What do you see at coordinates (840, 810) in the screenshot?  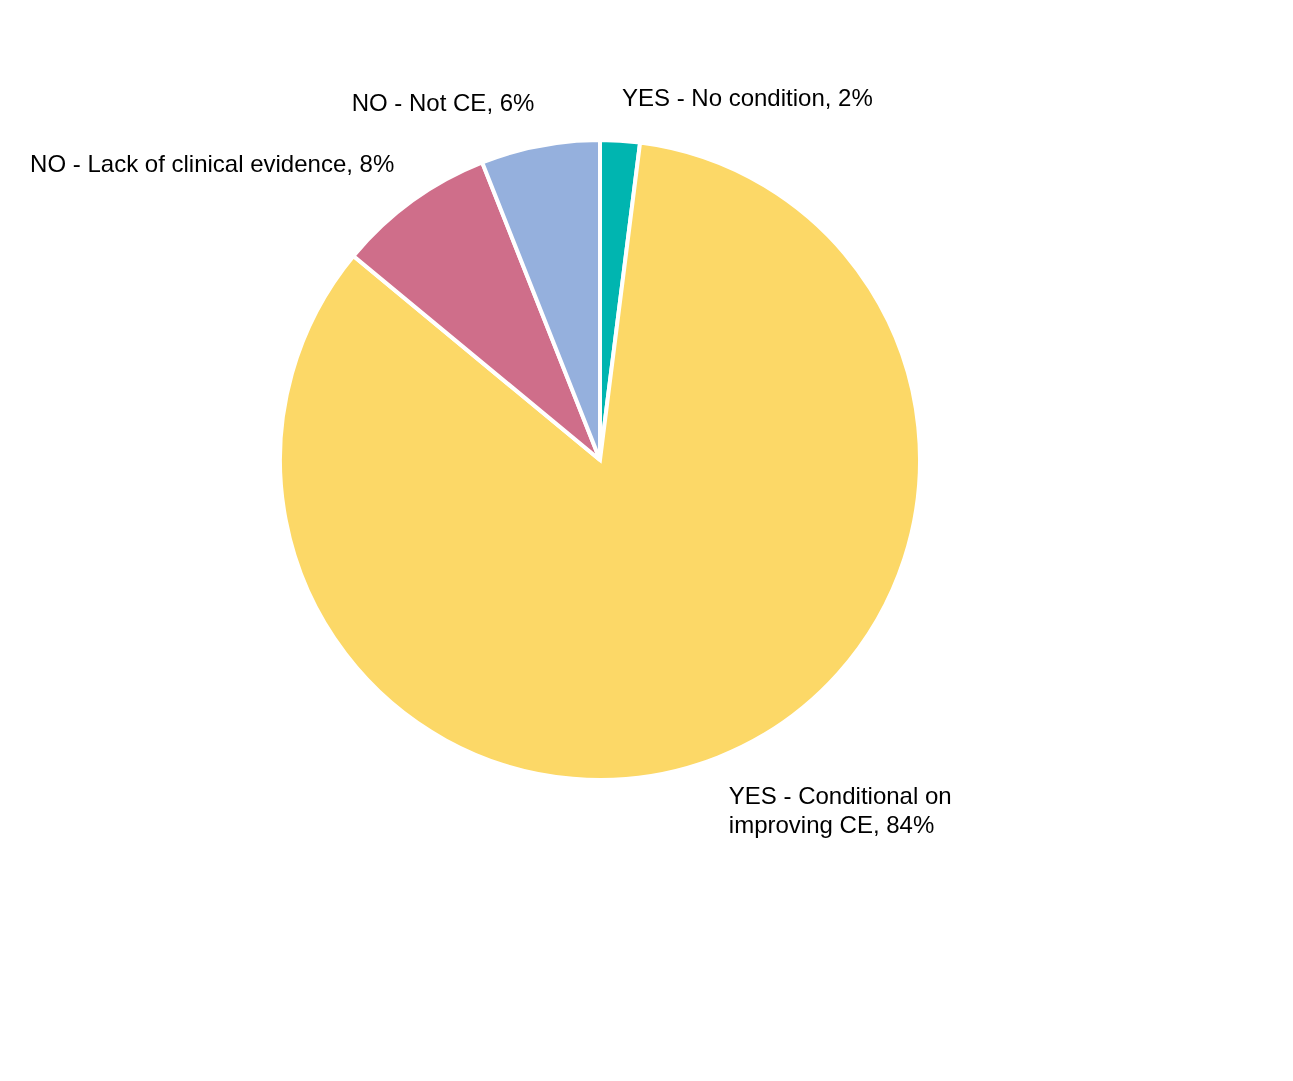 I see `slice-label: YES - Conditional on improving CE, 84%` at bounding box center [840, 810].